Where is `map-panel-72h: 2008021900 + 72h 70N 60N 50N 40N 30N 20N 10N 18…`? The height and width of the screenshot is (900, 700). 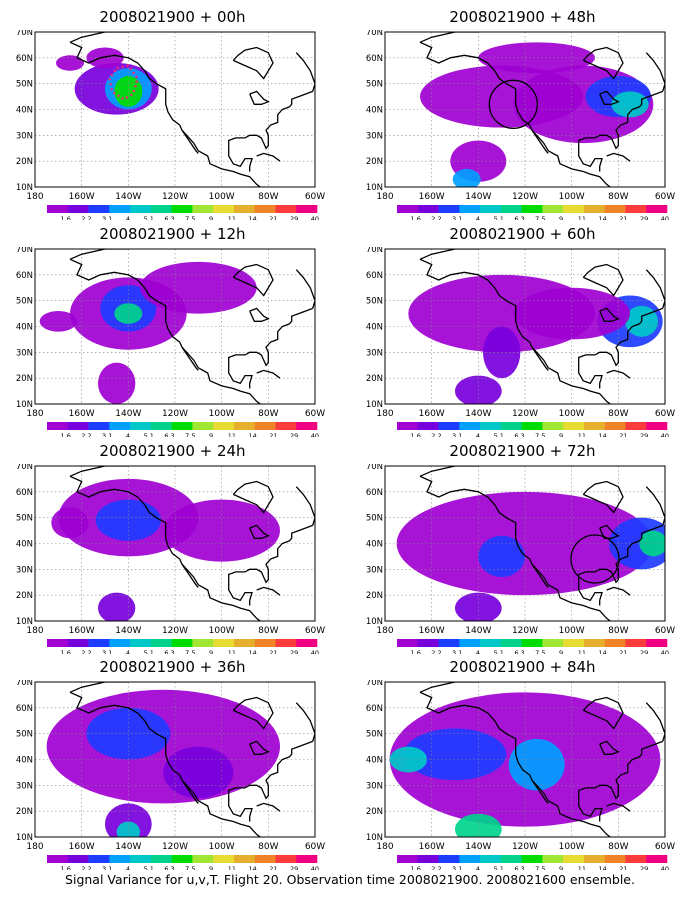 map-panel-72h: 2008021900 + 72h 70N 60N 50N 40N 30N 20N 10N 18… is located at coordinates (522, 548).